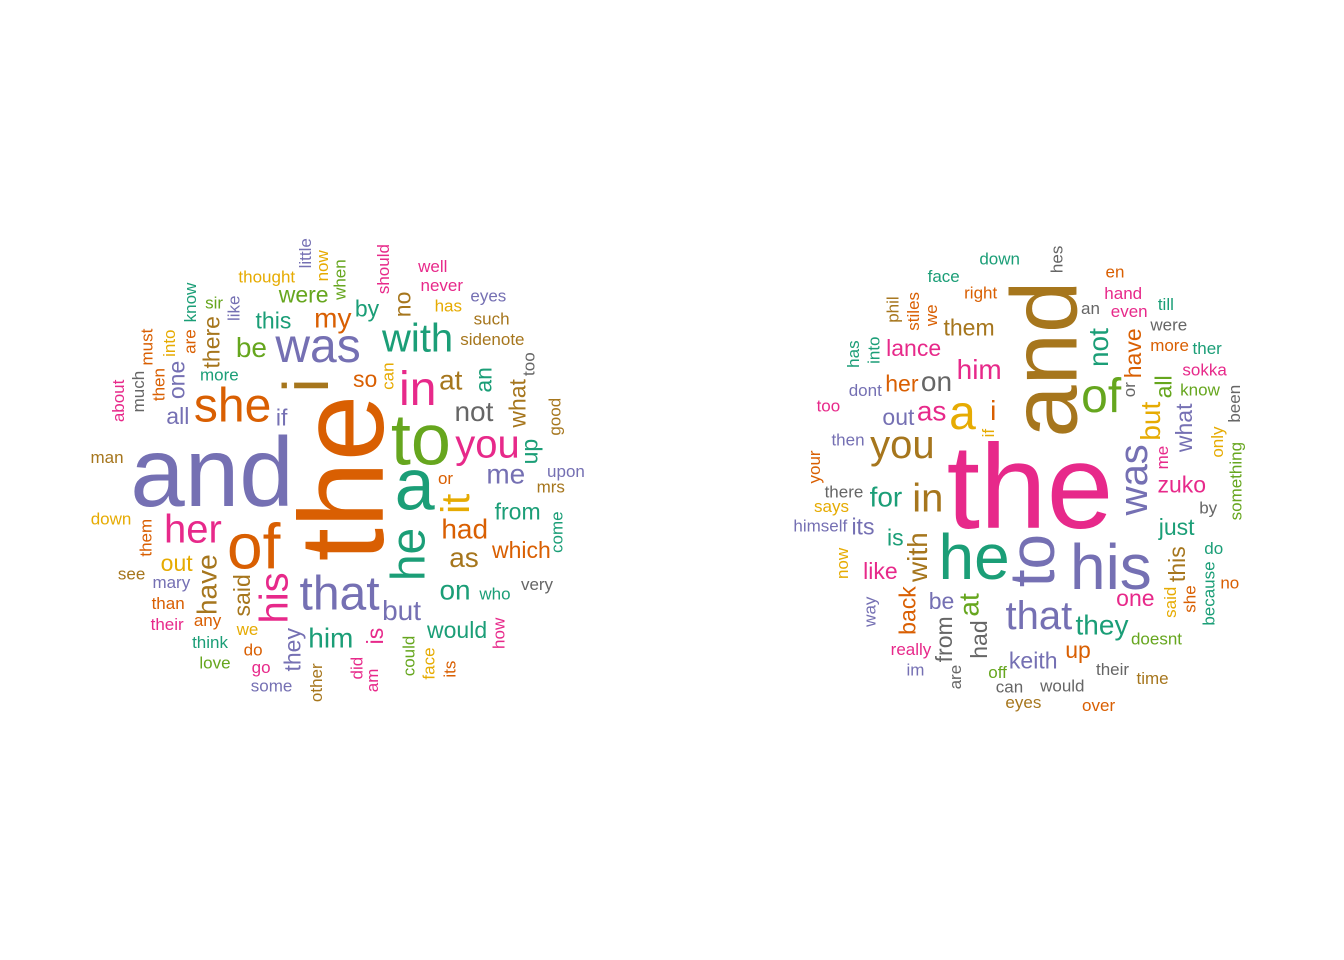 This screenshot has width=1344, height=960. What do you see at coordinates (1056, 259) in the screenshot?
I see `wordcloud-right-word: hes` at bounding box center [1056, 259].